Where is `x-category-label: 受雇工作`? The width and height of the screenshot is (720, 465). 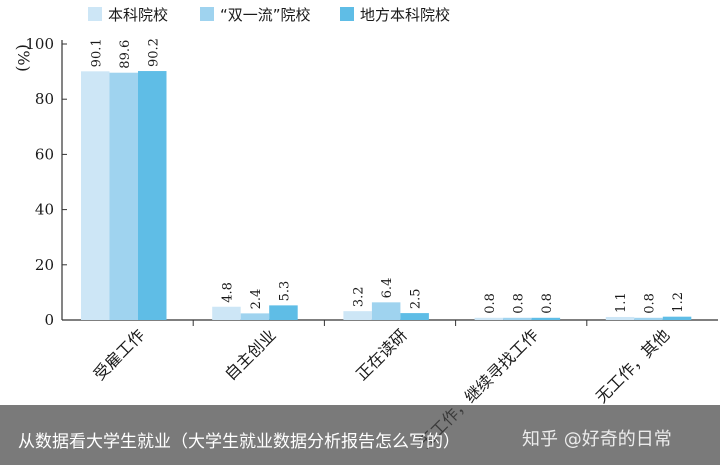 x-category-label: 受雇工作 is located at coordinates (119, 354).